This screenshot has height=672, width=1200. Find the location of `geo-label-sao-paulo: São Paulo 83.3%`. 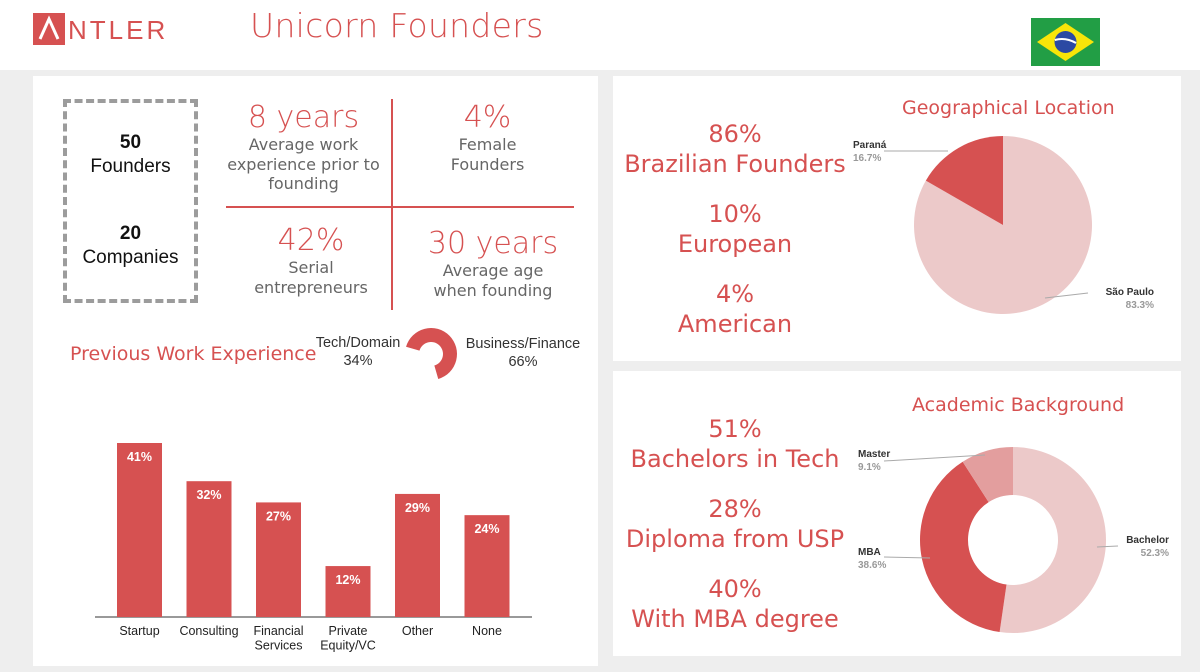

geo-label-sao-paulo: São Paulo 83.3% is located at coordinates (1129, 299).